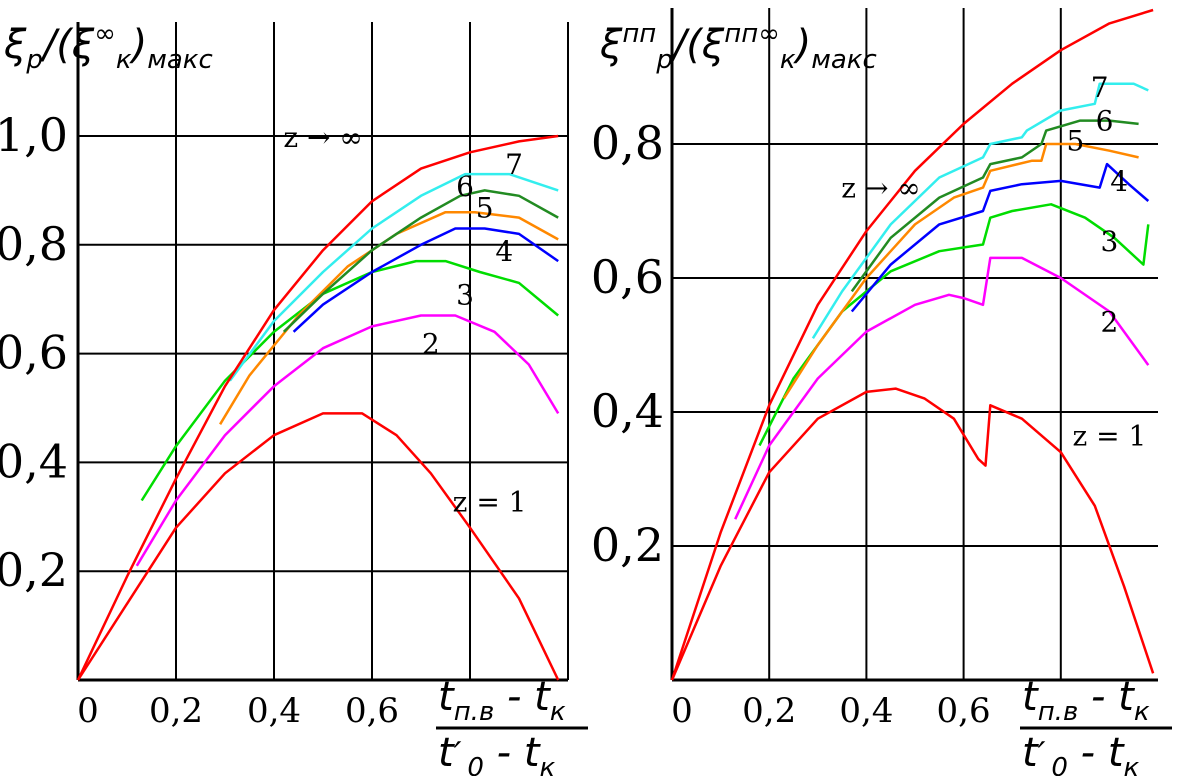  What do you see at coordinates (108, 47) in the screenshot?
I see `y-axis-title: ξр/(ξ∞к)макс` at bounding box center [108, 47].